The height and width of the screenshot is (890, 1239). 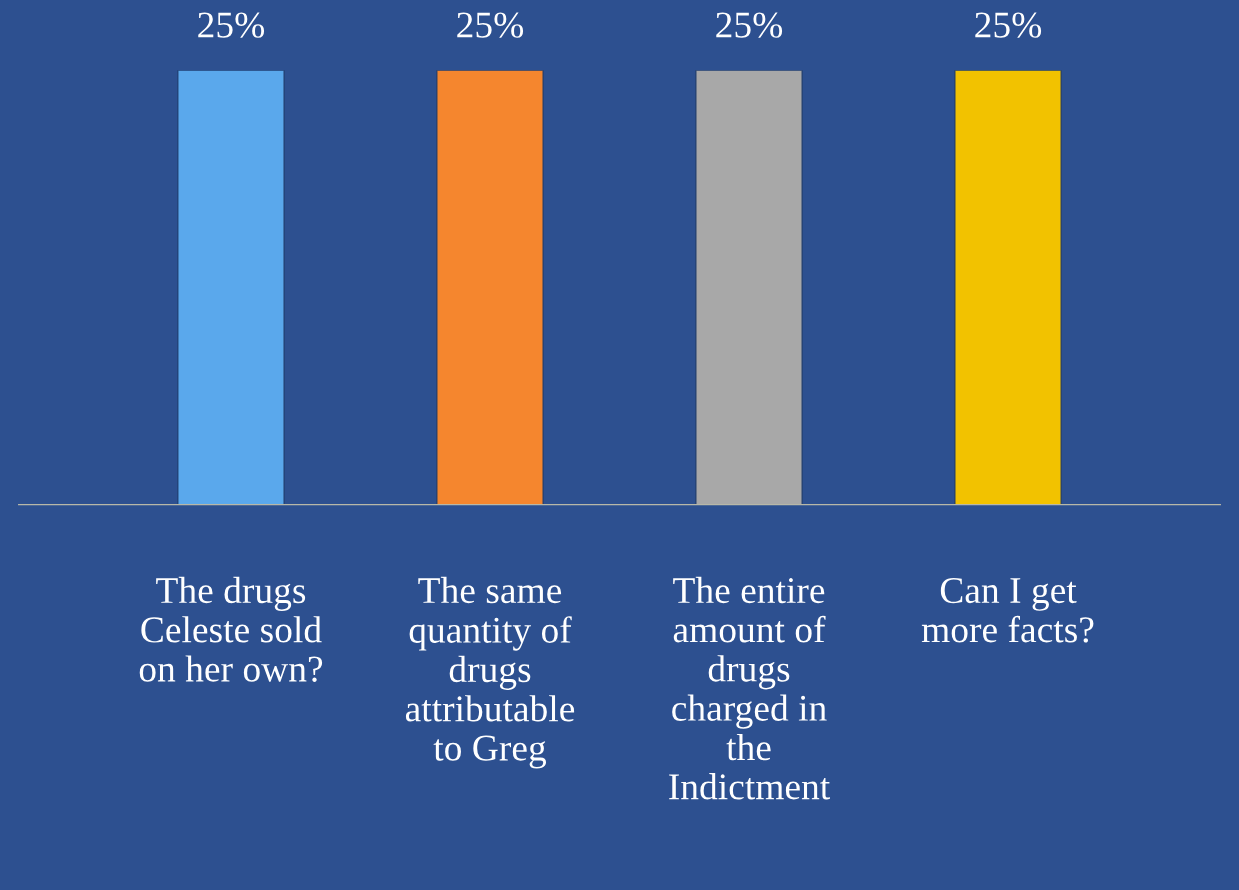 What do you see at coordinates (490, 672) in the screenshot?
I see `x-tick-label: The same quantity of drugs attributable to Greg` at bounding box center [490, 672].